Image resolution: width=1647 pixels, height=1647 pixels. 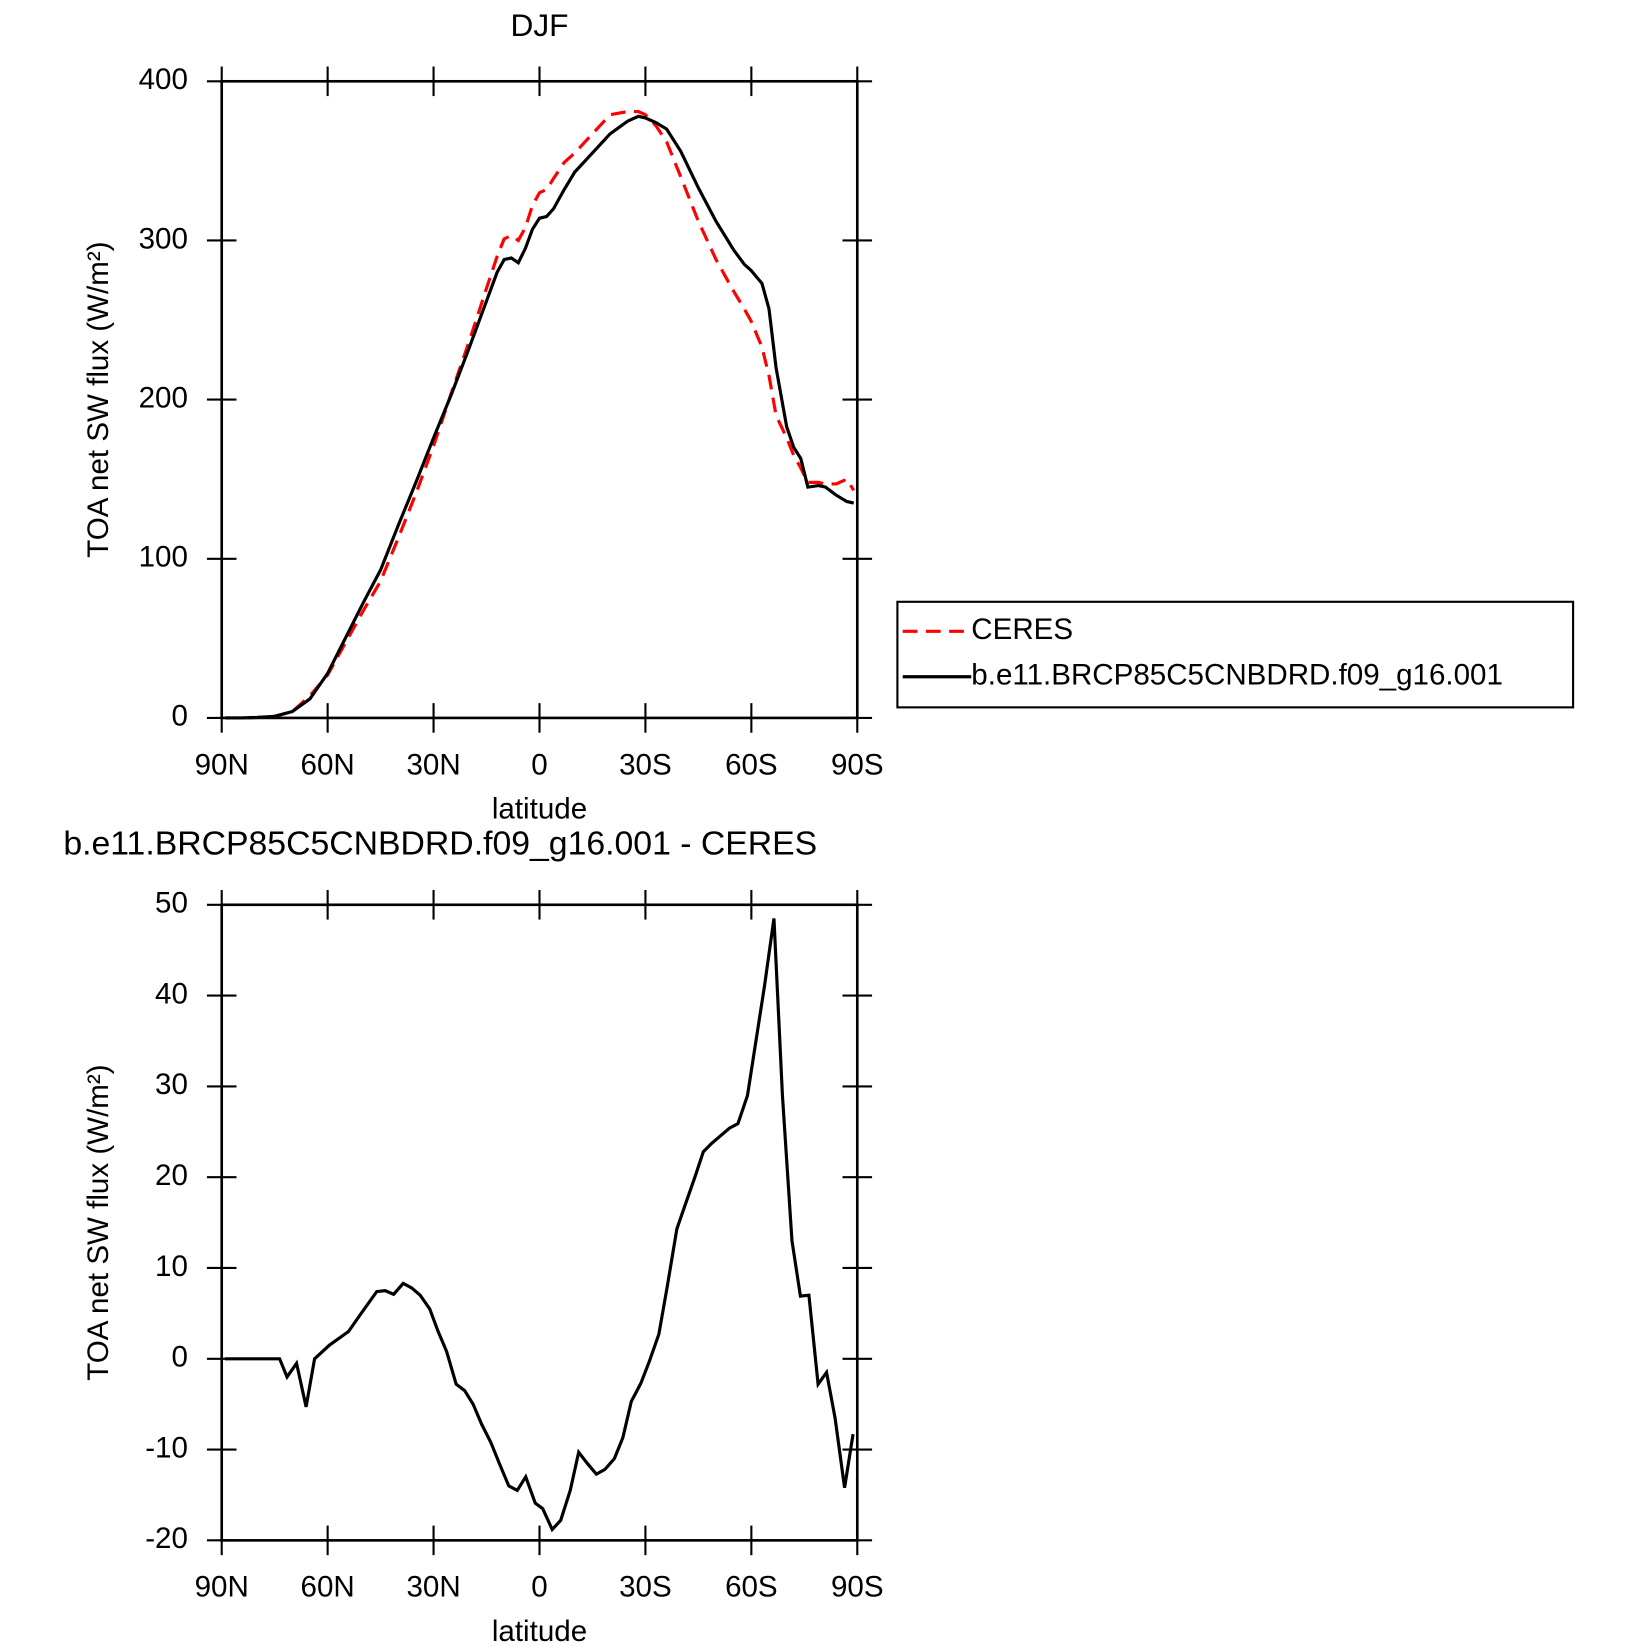 I want to click on y-tick-label: 400, so click(x=163, y=79).